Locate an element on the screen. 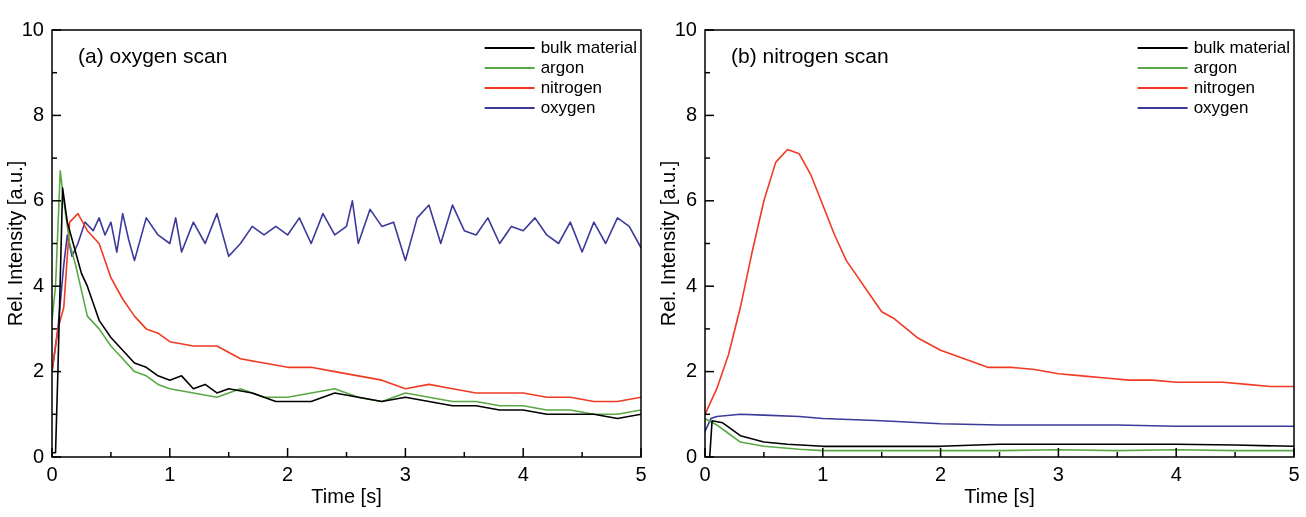 This screenshot has width=1306, height=517. text: (a) oxygen scan is located at coordinates (153, 55).